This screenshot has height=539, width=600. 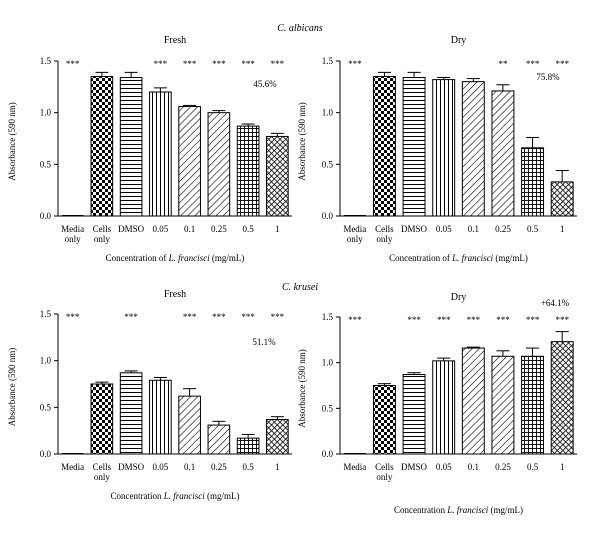 I want to click on annotation-percent: 51.1%, so click(x=264, y=342).